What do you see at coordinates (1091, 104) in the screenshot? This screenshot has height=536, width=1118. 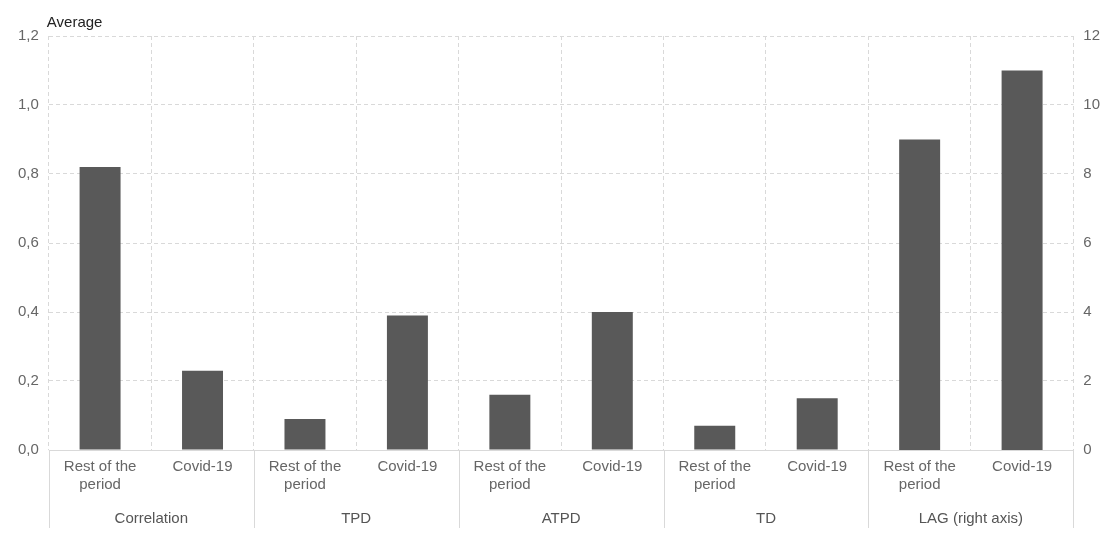 I see `y2-tick-label: 10` at bounding box center [1091, 104].